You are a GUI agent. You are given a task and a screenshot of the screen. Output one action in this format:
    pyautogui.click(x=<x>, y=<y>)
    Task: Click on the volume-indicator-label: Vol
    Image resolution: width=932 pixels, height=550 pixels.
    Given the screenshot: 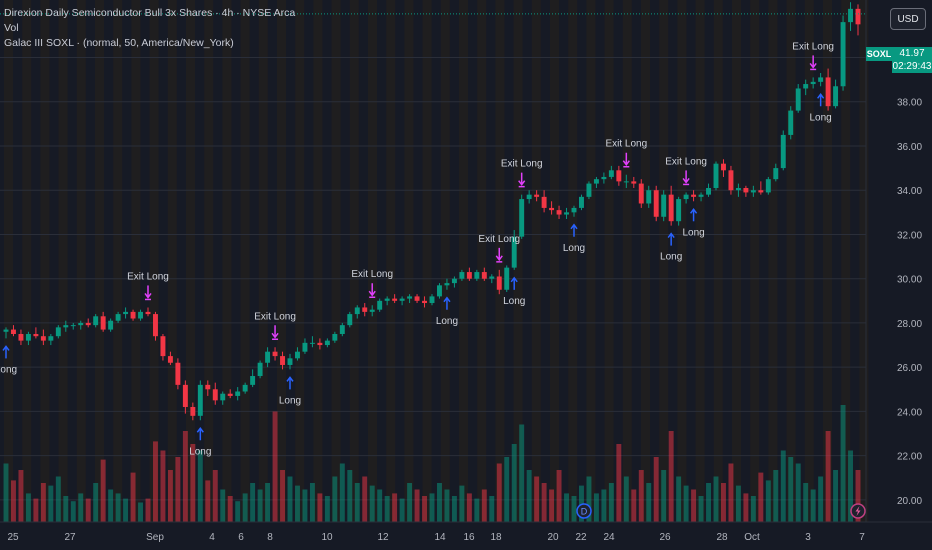 What is the action you would take?
    pyautogui.click(x=11, y=28)
    